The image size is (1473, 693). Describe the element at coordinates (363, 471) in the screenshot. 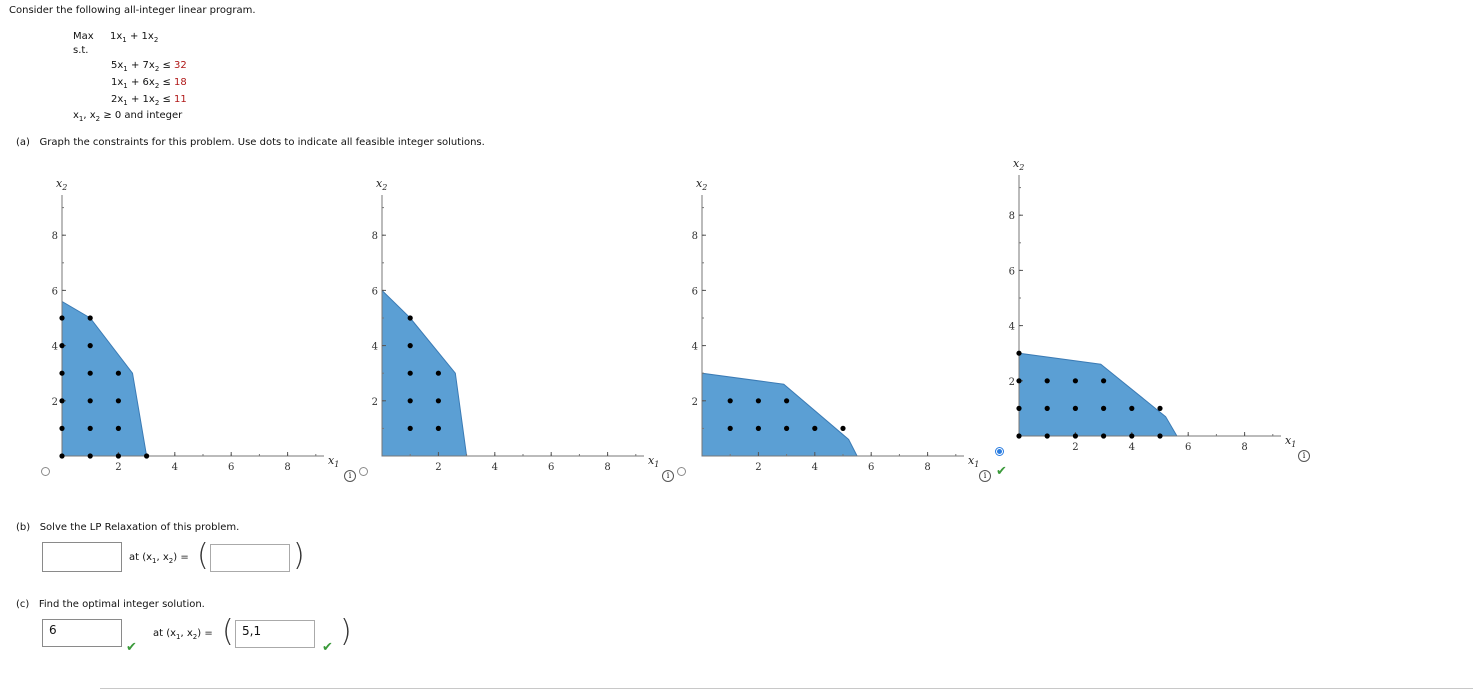

I see `graph-option-2-radio` at that location.